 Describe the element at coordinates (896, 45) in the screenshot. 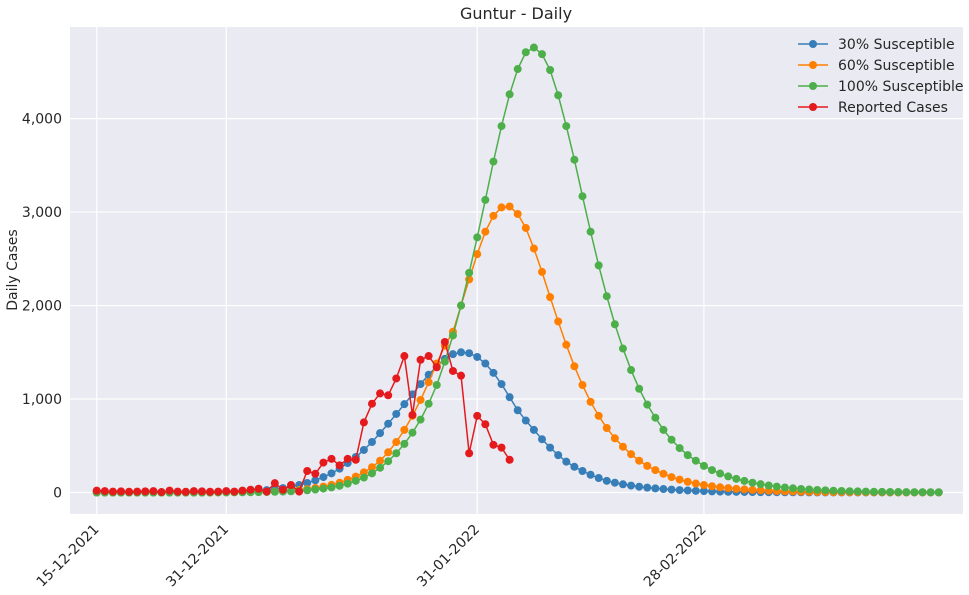

I see `legend-label: 30% Susceptible` at that location.